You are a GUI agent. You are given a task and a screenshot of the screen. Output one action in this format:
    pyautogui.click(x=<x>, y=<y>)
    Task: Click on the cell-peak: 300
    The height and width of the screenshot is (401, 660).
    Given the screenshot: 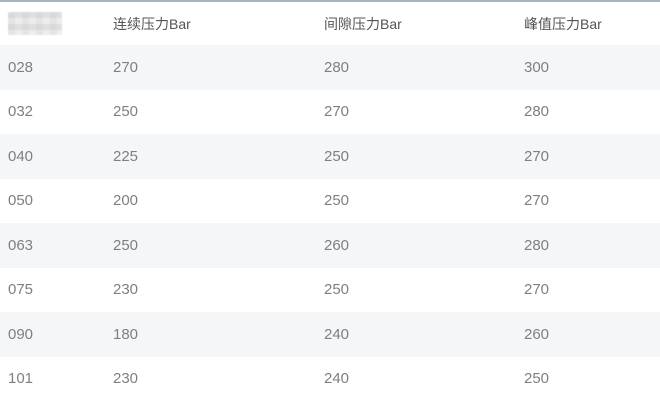 What is the action you would take?
    pyautogui.click(x=537, y=67)
    